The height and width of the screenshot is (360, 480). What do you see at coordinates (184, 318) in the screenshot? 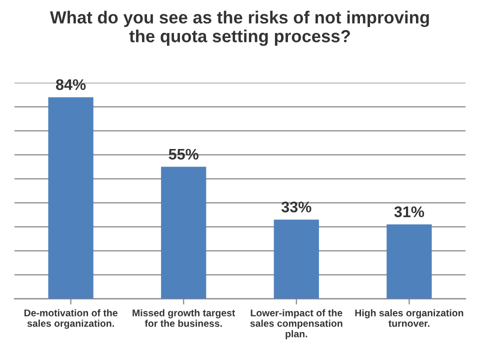
I see `x-tick-label: Missed growth targest for the business.` at bounding box center [184, 318].